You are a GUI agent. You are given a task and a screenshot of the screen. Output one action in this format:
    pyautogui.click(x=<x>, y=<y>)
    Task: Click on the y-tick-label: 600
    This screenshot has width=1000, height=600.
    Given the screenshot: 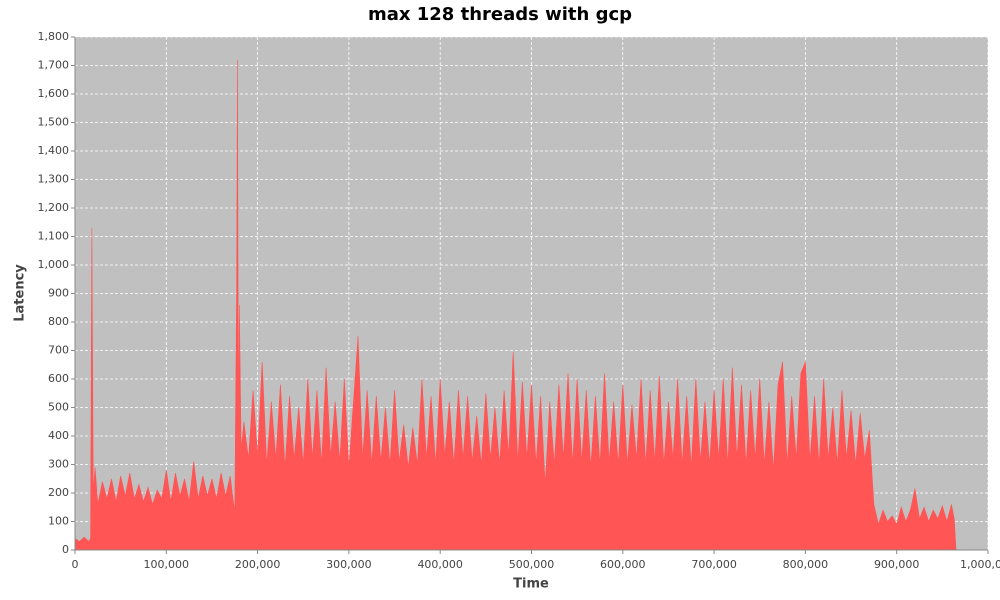 What is the action you would take?
    pyautogui.click(x=58, y=378)
    